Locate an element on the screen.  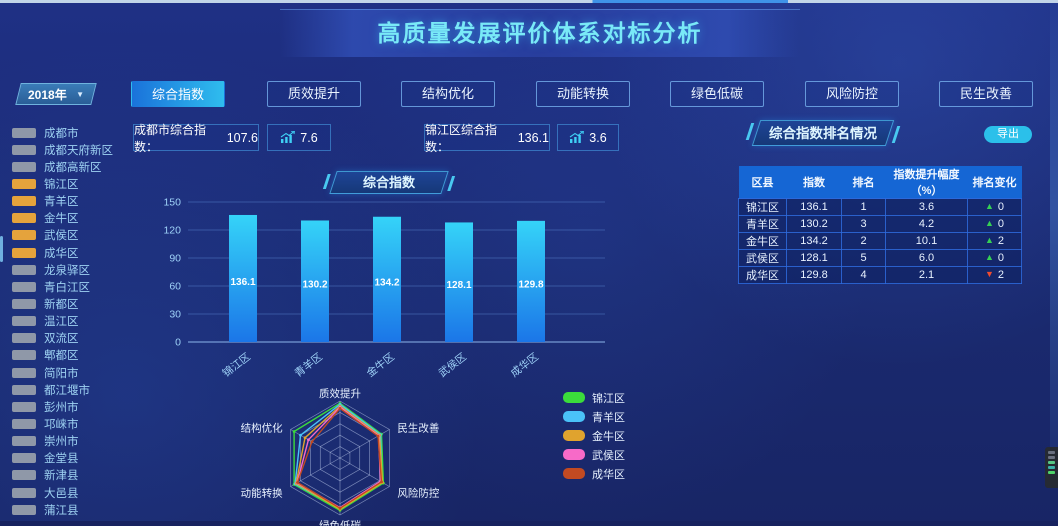
sidebar-item-district: 锦江区 is located at coordinates (67, 183).